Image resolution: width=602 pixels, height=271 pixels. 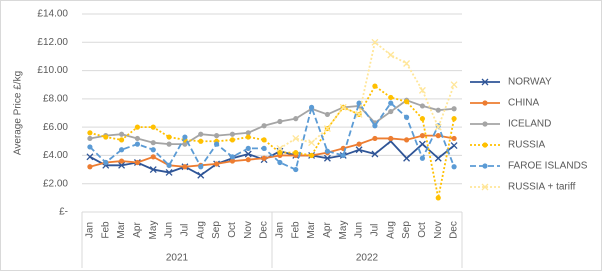 I want to click on x-tick-label: Aug, so click(x=390, y=230).